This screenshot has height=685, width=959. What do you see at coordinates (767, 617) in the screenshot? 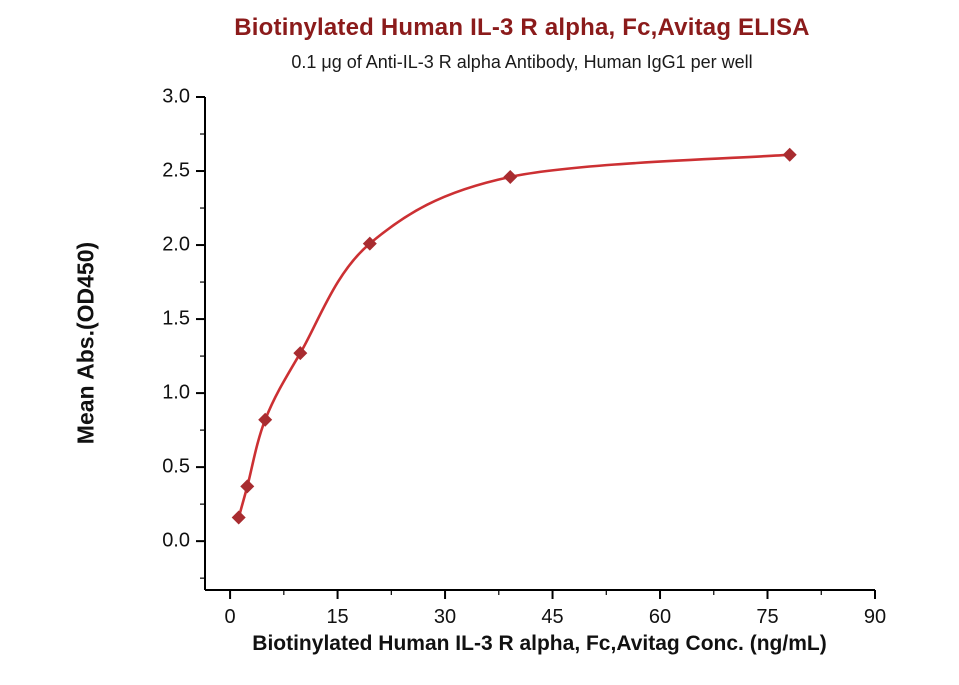
I see `x-tick-label: 75` at bounding box center [767, 617].